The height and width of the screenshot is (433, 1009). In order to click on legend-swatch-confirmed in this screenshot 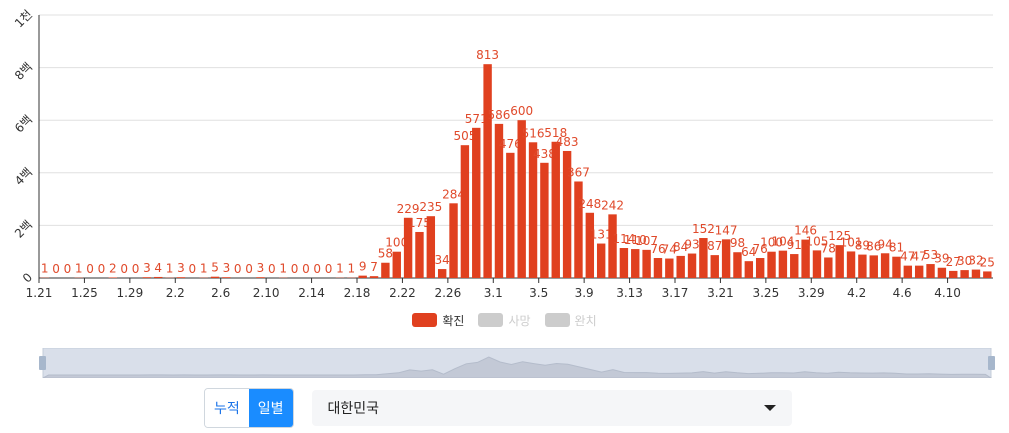, I will do `click(425, 320)`.